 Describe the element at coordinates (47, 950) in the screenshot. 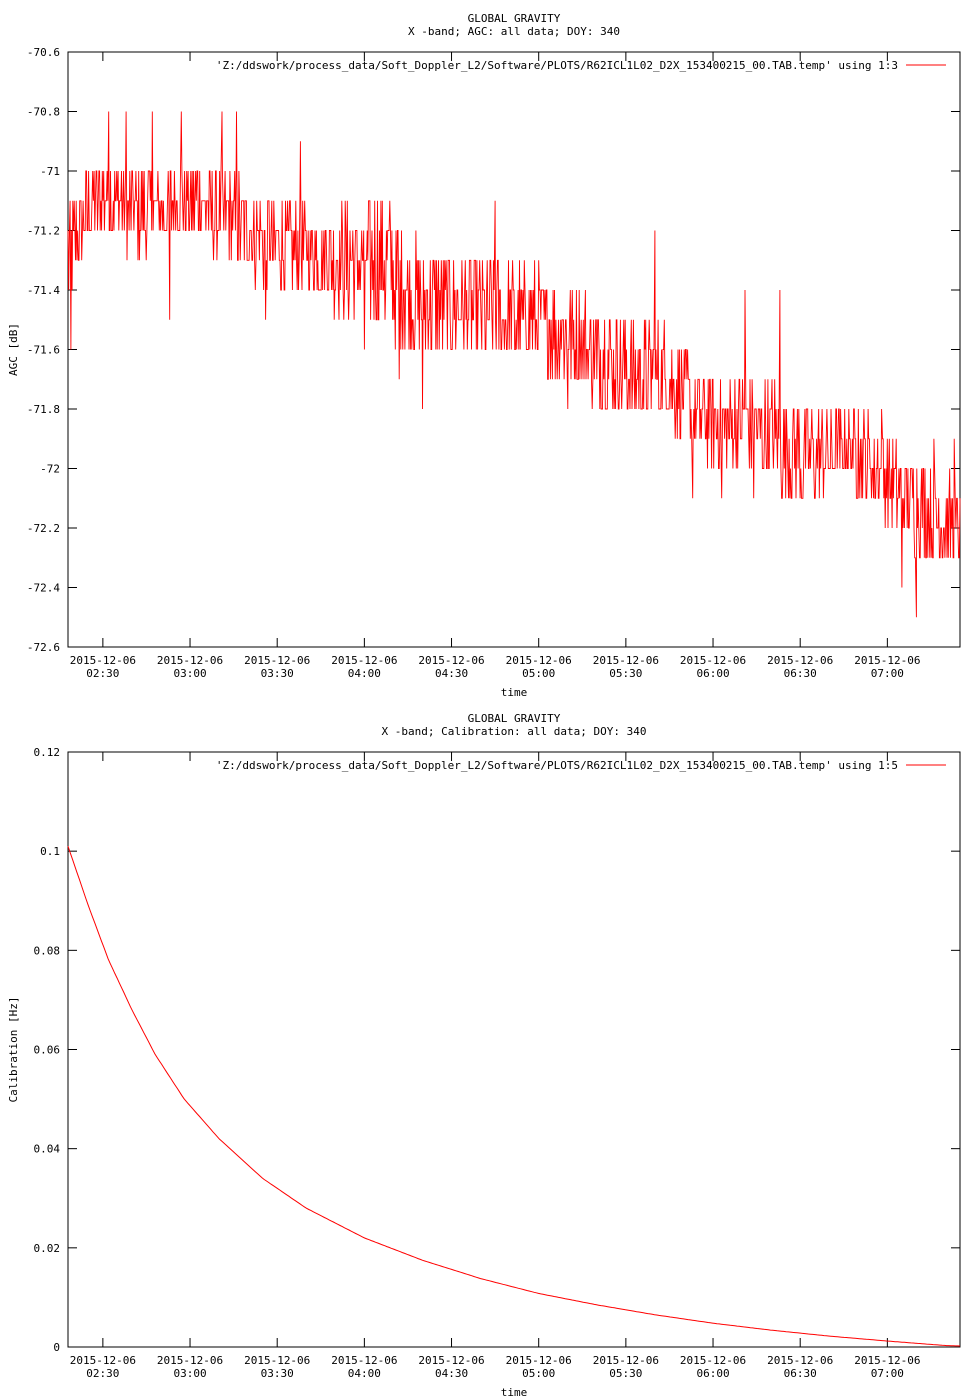

I see `y-tick-label: 0.08` at that location.